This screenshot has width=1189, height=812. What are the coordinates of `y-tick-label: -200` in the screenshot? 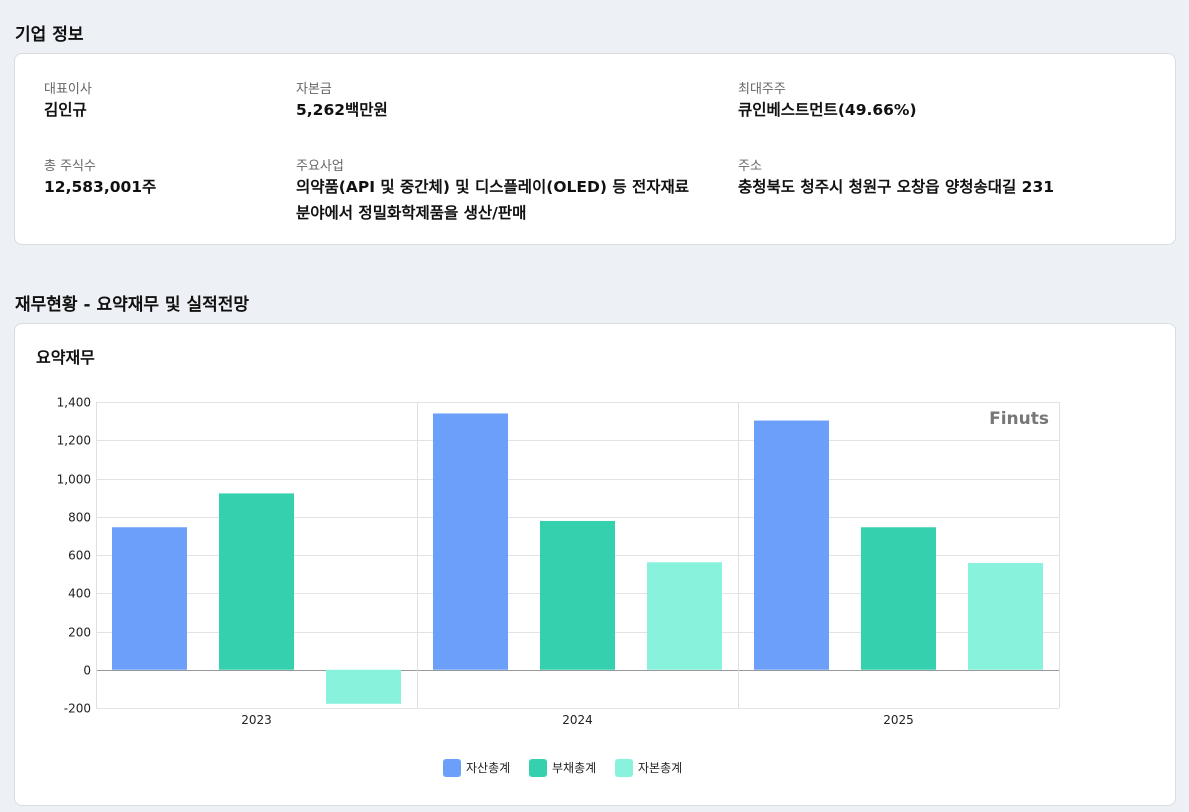 It's located at (77, 709).